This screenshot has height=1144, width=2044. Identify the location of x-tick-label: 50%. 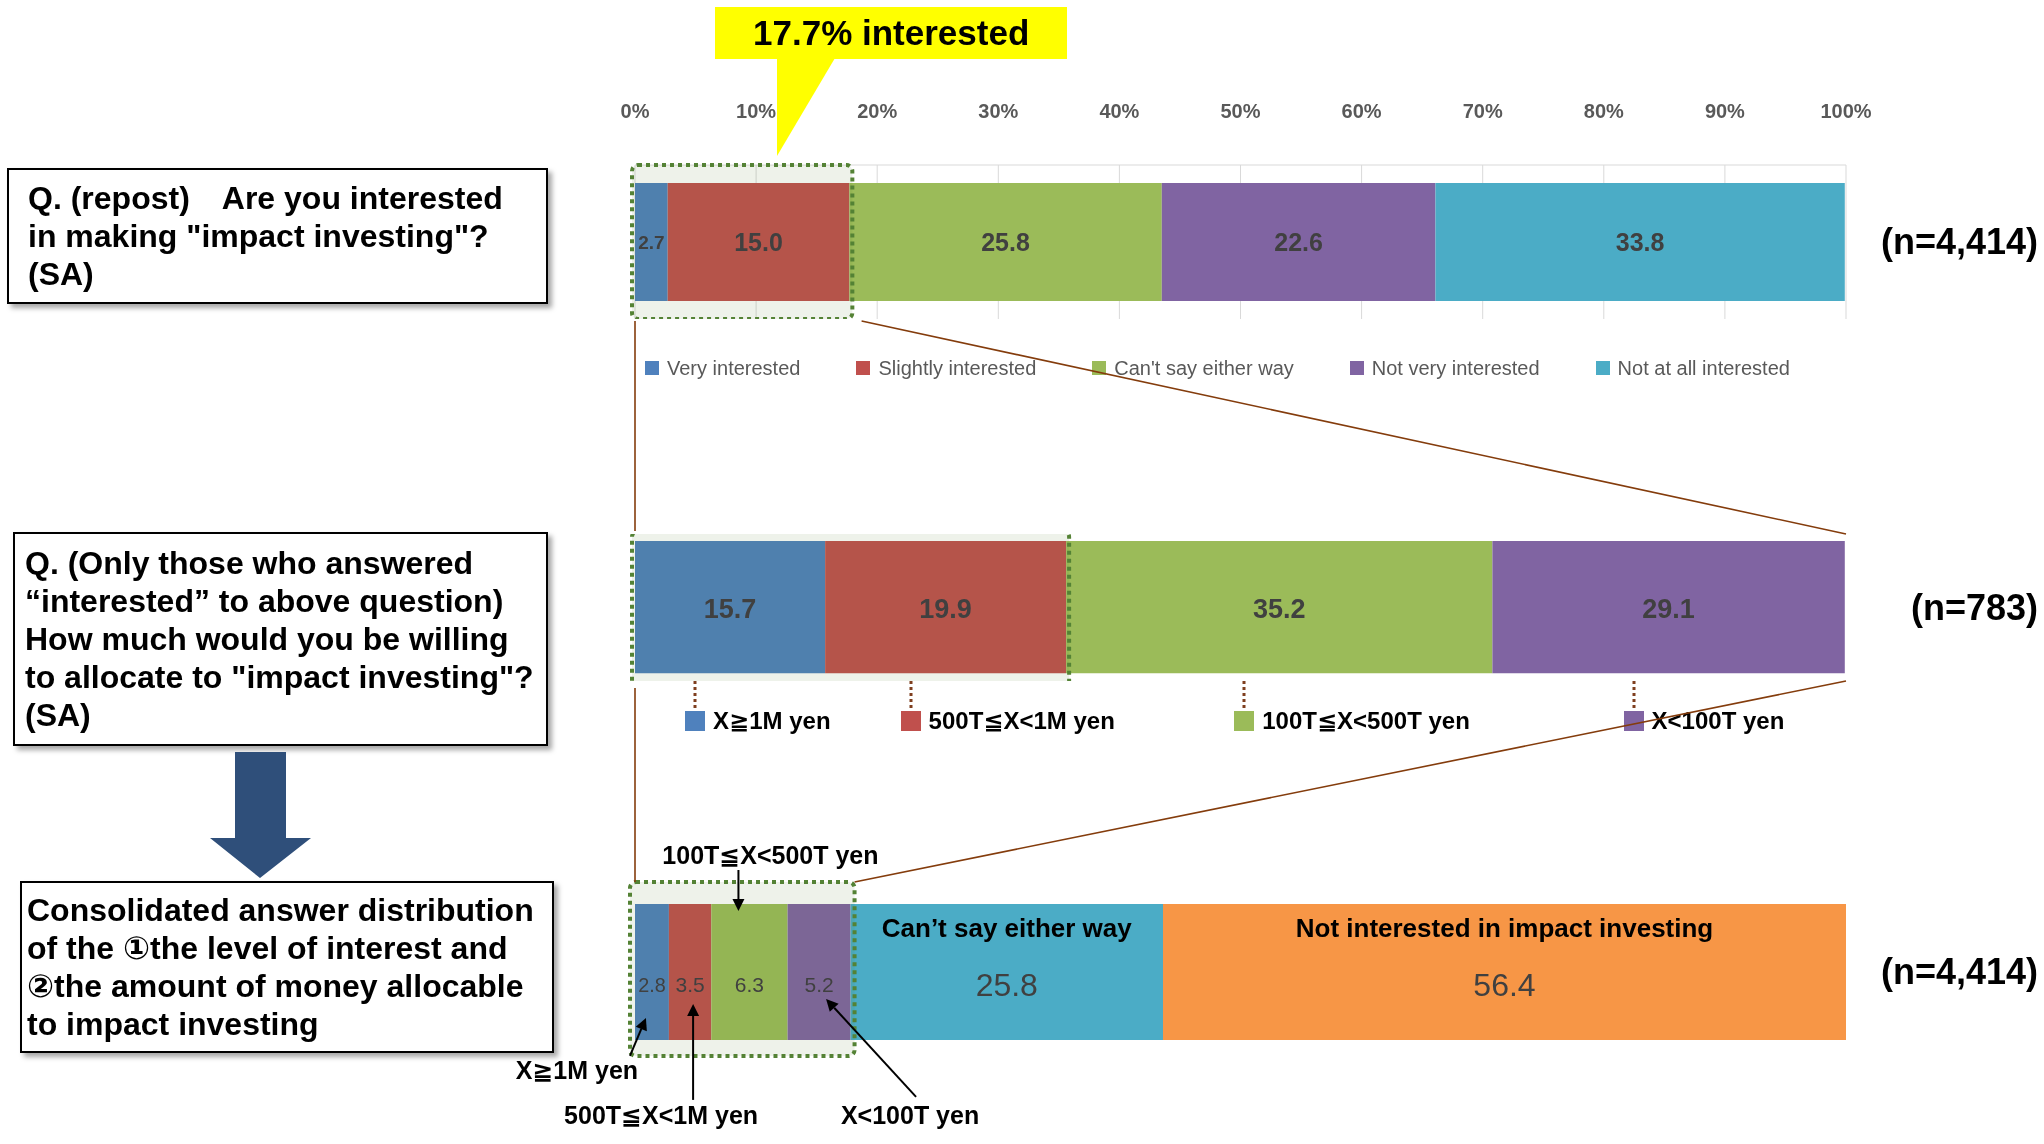
(1240, 111).